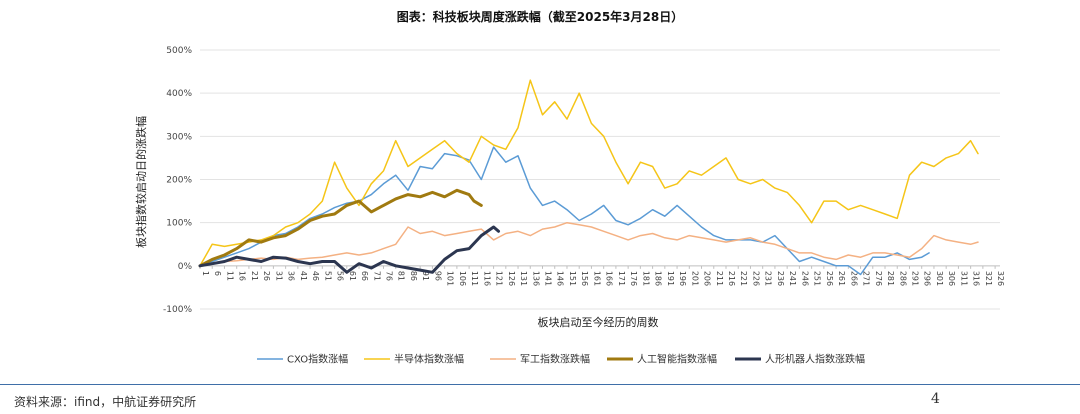  I want to click on x-tick-label: 111, so click(474, 278).